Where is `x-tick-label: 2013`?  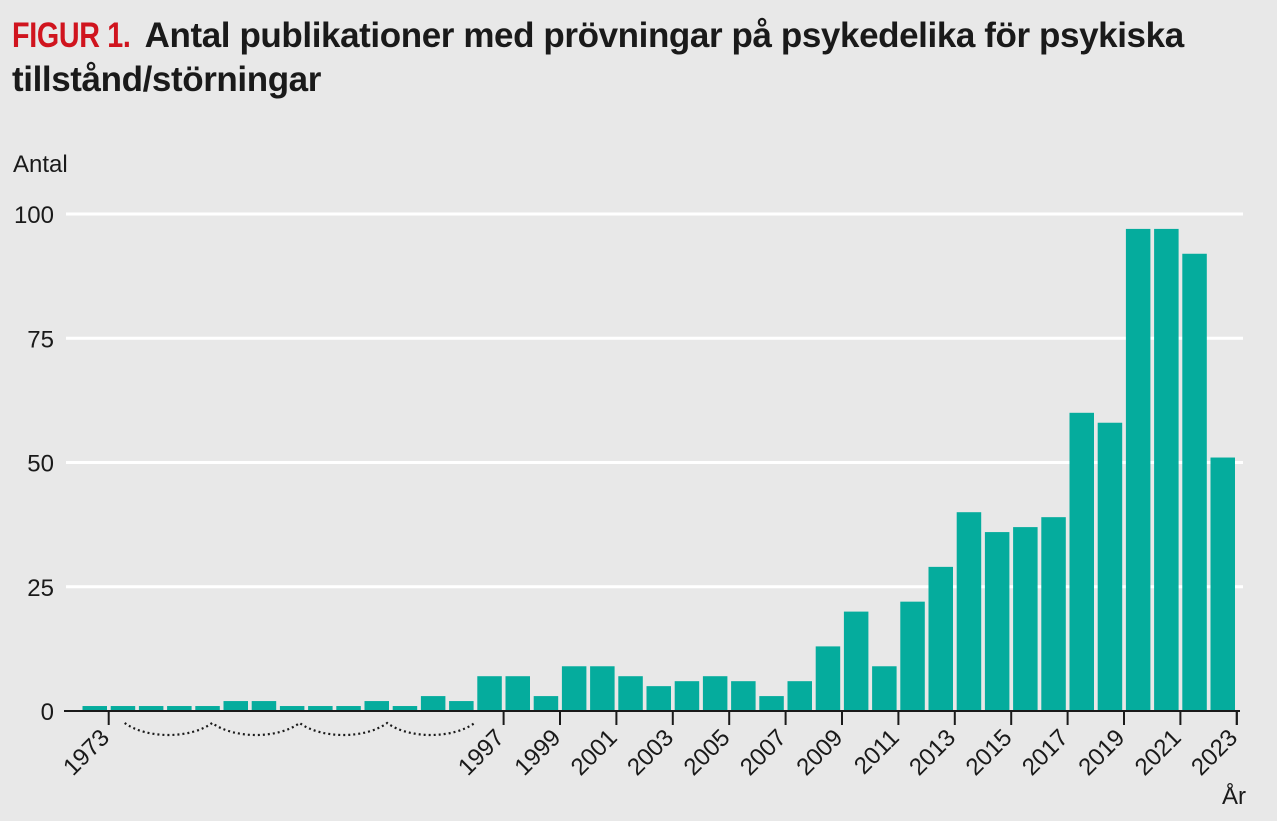
x-tick-label: 2013 is located at coordinates (932, 752).